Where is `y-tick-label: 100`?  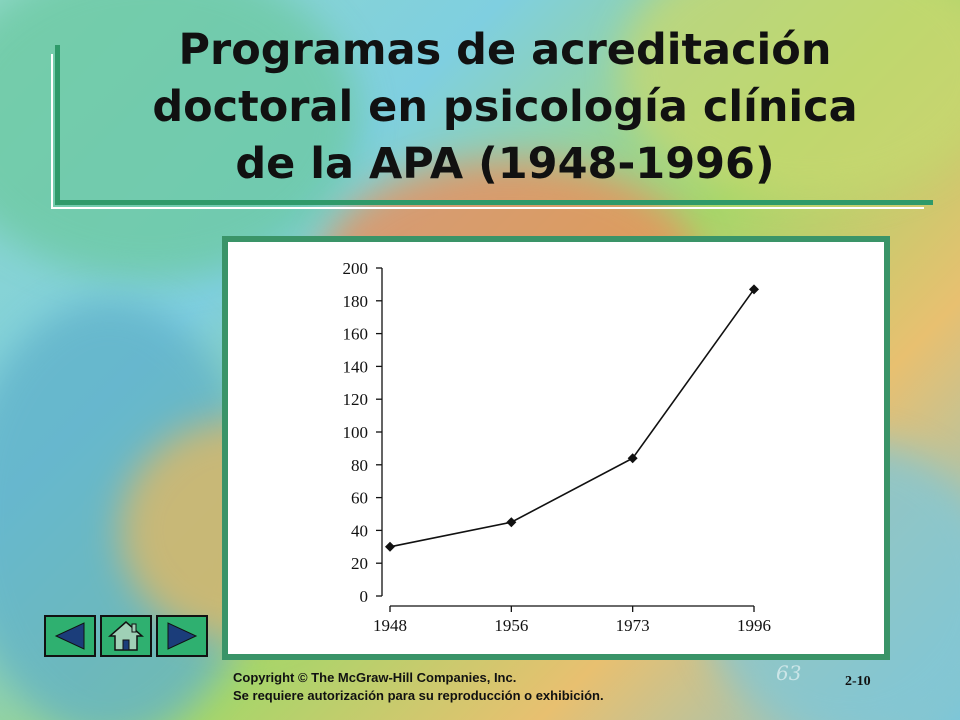 y-tick-label: 100 is located at coordinates (356, 432).